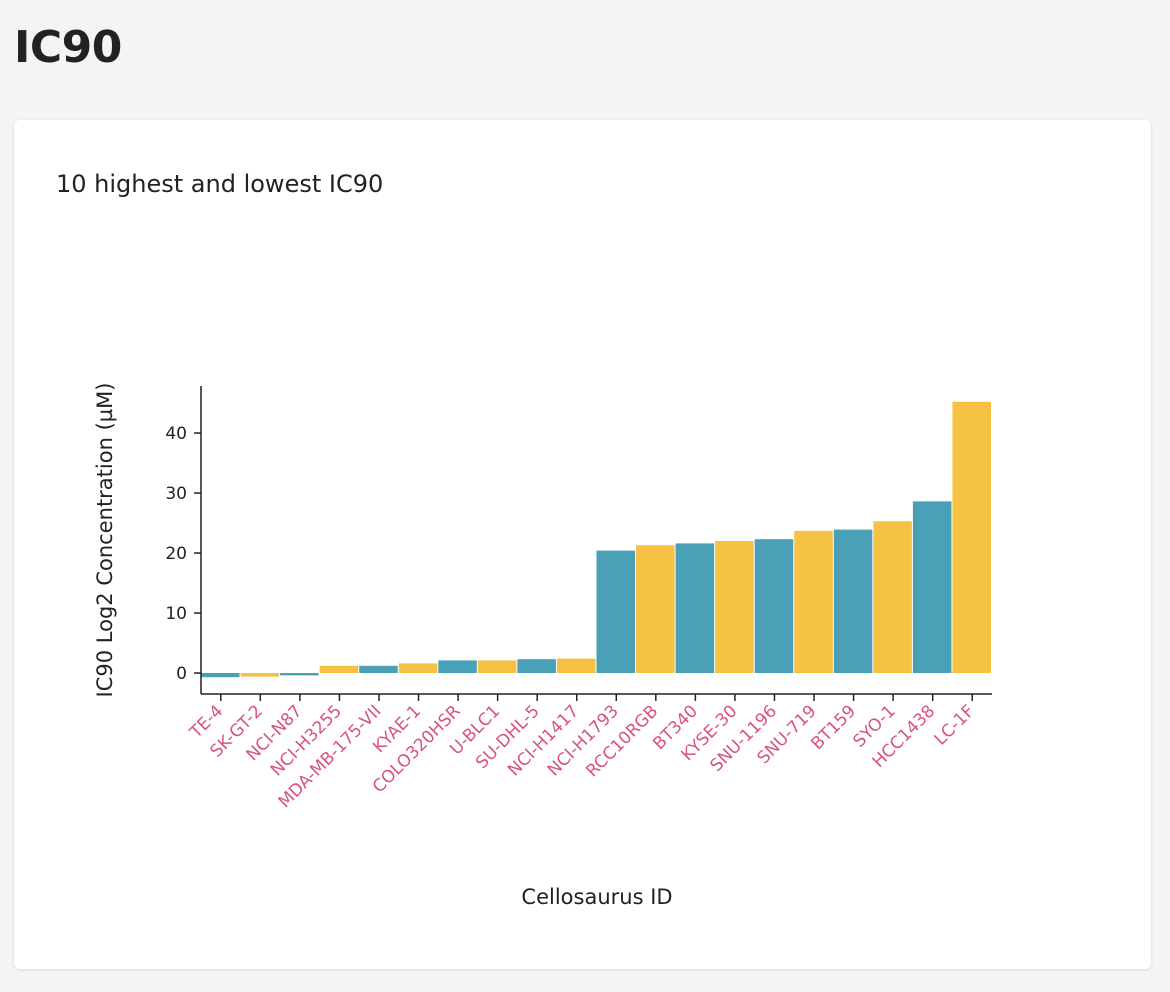 The width and height of the screenshot is (1170, 992). I want to click on bar-hcc1438, so click(932, 587).